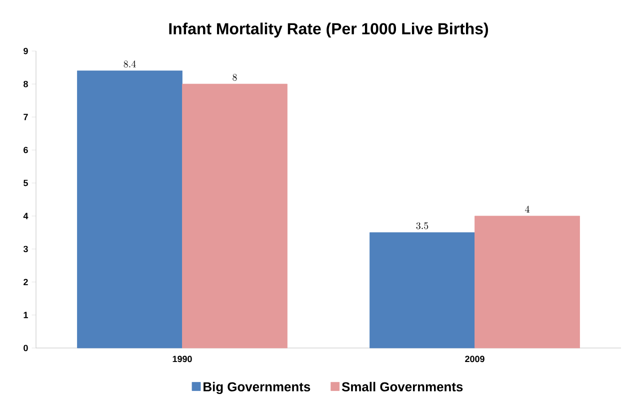 The image size is (639, 410). Describe the element at coordinates (26, 117) in the screenshot. I see `y-tick-label: 7` at that location.